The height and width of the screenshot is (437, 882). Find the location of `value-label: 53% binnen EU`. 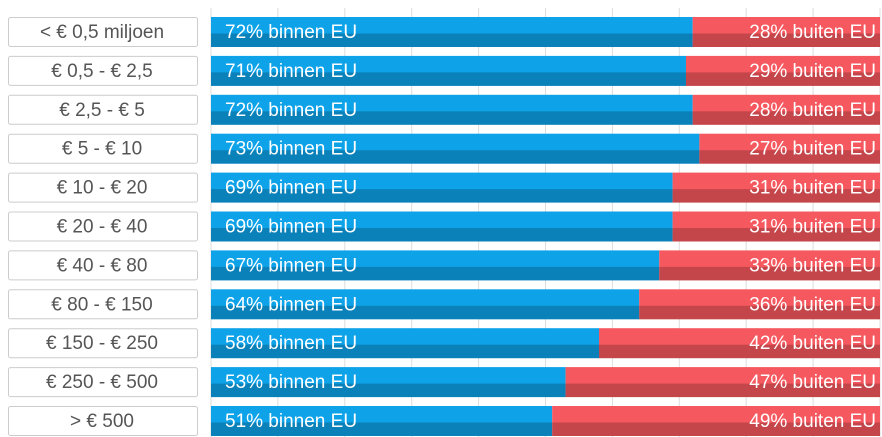

value-label: 53% binnen EU is located at coordinates (291, 382).